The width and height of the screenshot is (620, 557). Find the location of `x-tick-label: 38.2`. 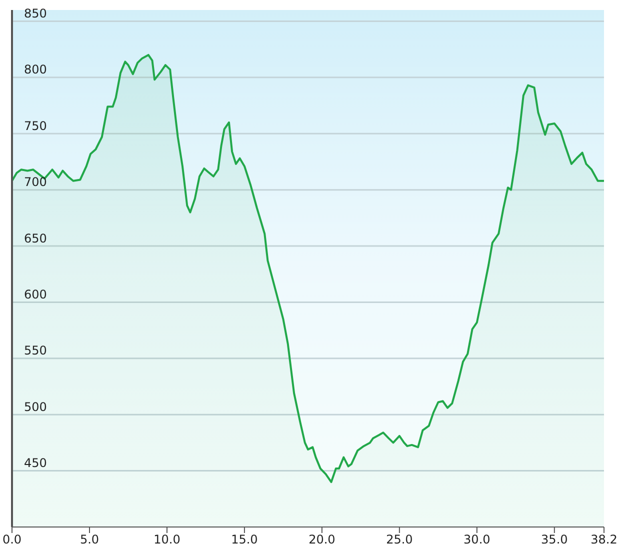

x-tick-label: 38.2 is located at coordinates (604, 539).